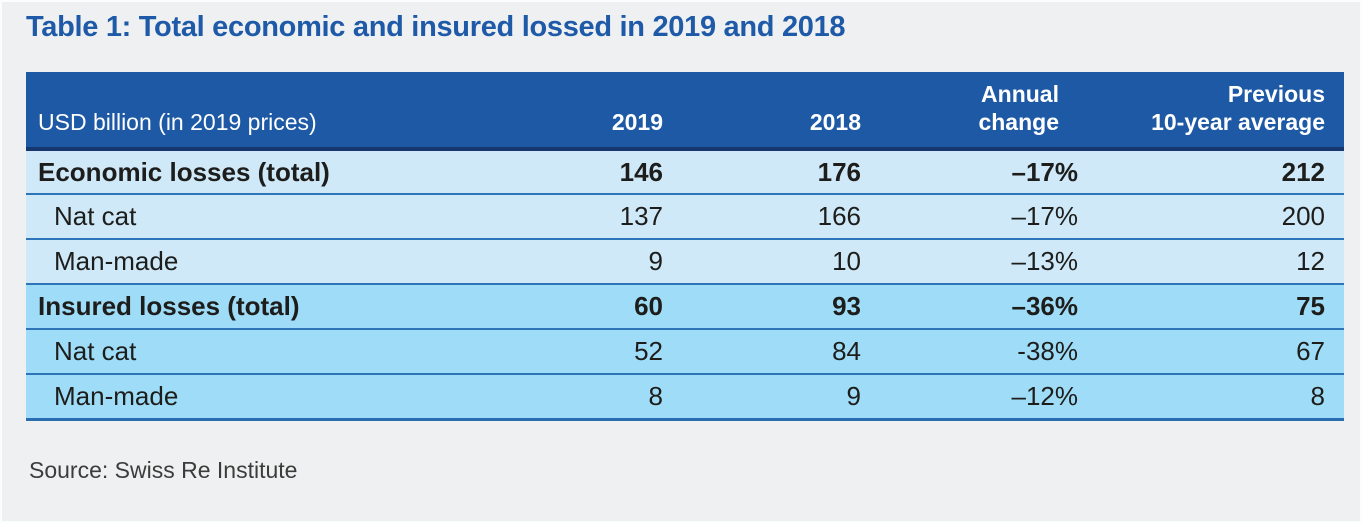 This screenshot has width=1362, height=523. What do you see at coordinates (608, 170) in the screenshot?
I see `value-2019: 146` at bounding box center [608, 170].